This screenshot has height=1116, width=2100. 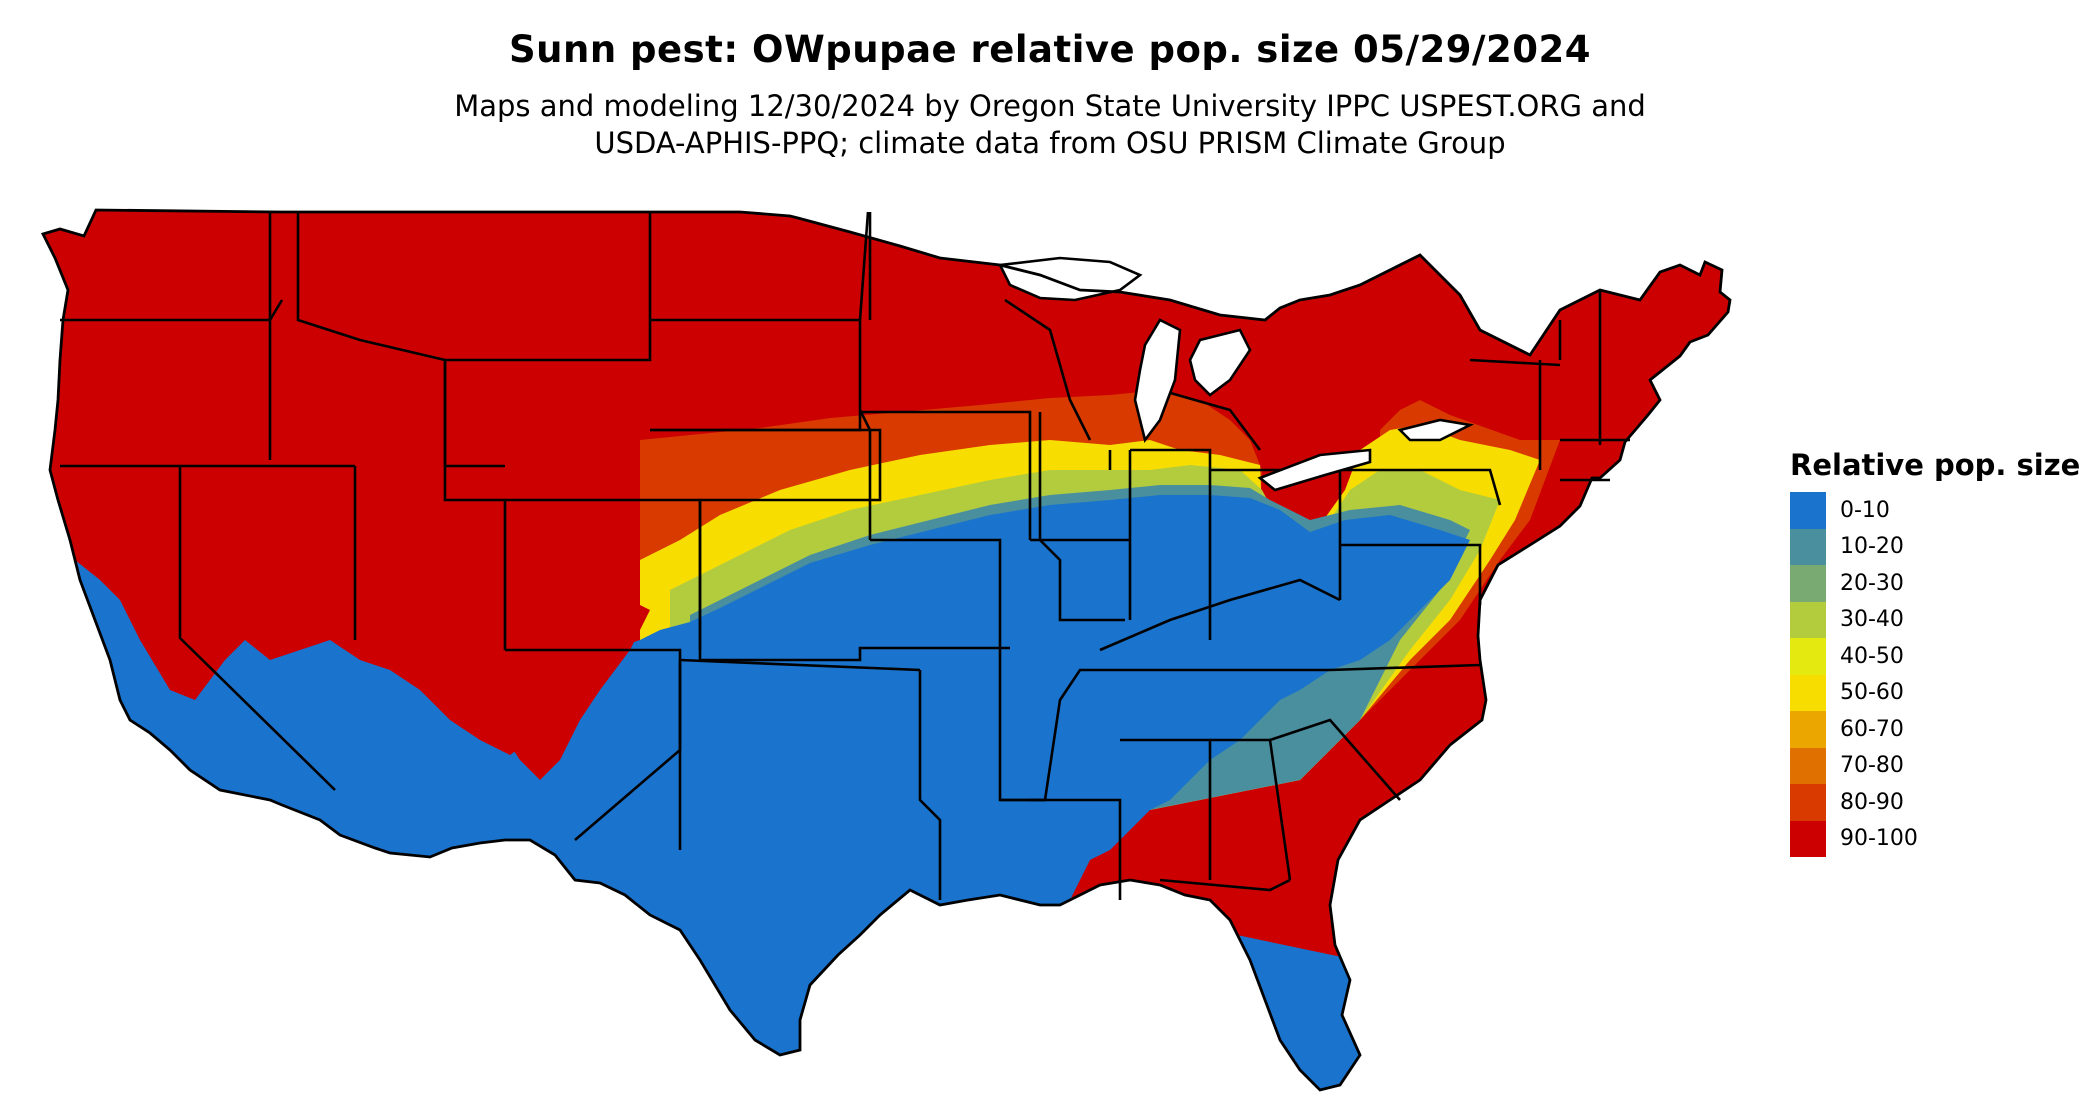 What do you see at coordinates (1940, 656) in the screenshot?
I see `legend-item: 40-50` at bounding box center [1940, 656].